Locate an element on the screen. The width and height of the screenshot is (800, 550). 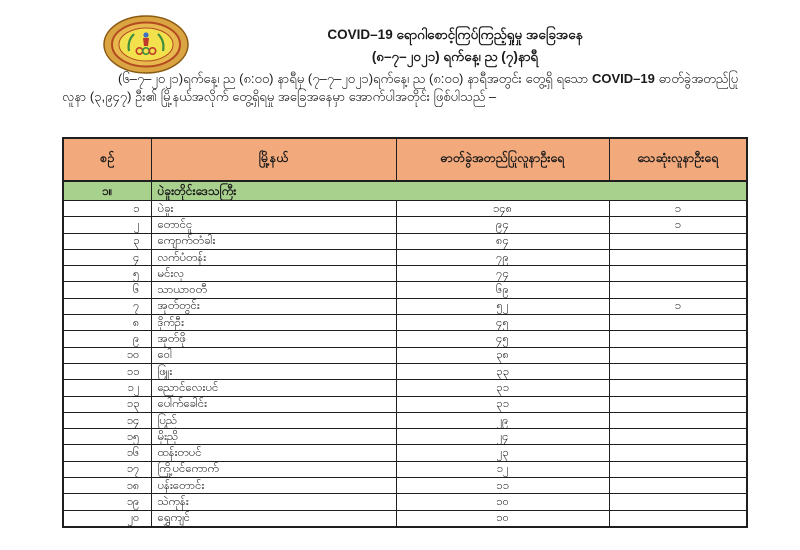
table-row: ၁ ပဲခူး ၁၄၈ ၁ is located at coordinates (405, 208).